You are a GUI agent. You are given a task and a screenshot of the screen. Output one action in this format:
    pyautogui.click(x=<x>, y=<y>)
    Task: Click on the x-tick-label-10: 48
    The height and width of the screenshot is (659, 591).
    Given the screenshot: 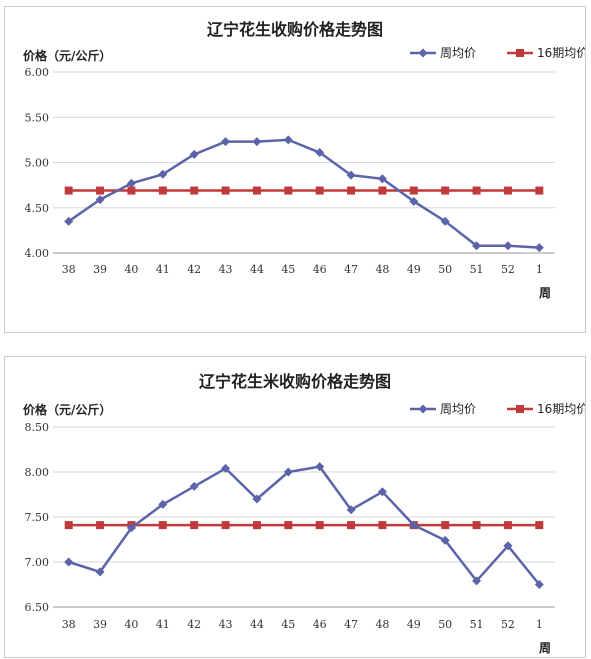 What is the action you would take?
    pyautogui.click(x=382, y=269)
    